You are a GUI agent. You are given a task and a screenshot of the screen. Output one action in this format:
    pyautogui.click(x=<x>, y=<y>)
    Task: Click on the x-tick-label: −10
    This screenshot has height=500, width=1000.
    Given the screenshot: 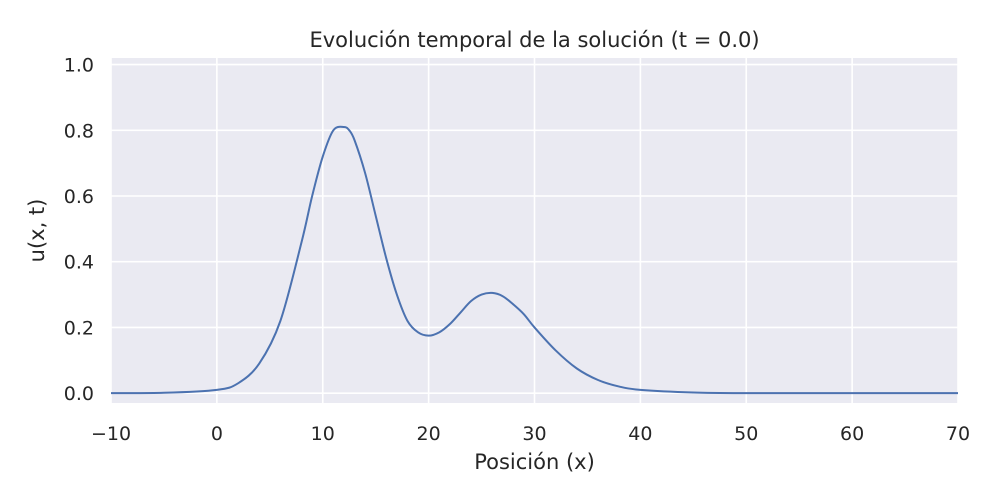 What is the action you would take?
    pyautogui.click(x=111, y=434)
    